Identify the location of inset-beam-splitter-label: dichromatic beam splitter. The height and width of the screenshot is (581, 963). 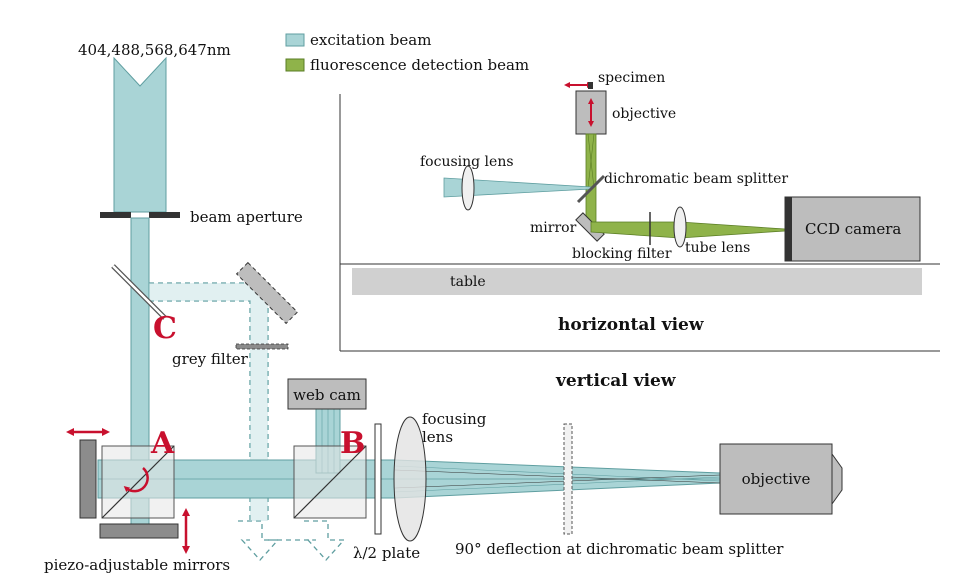
(696, 179).